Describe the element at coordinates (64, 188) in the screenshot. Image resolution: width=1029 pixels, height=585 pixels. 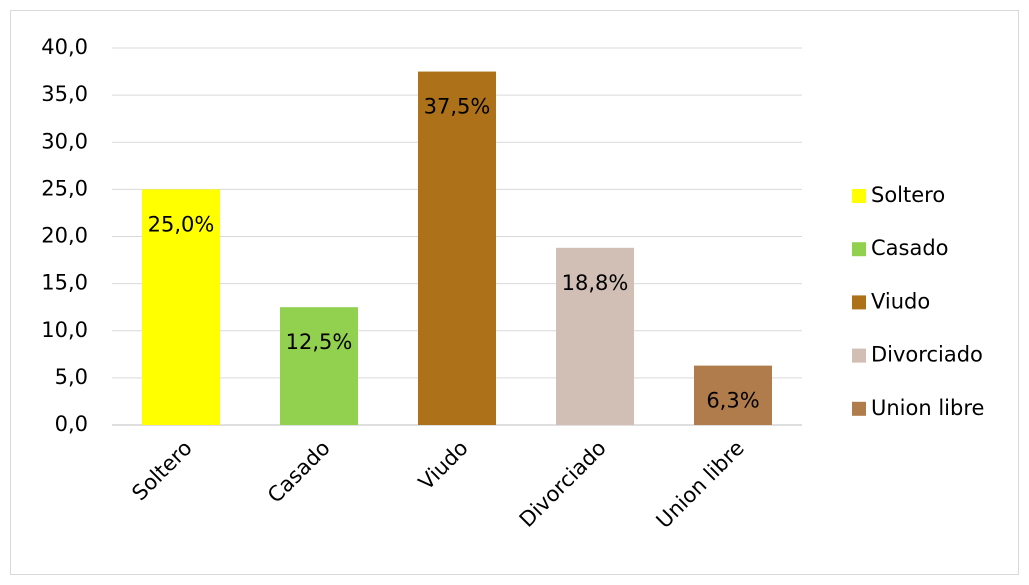
I see `y-tick-label: 25,0` at that location.